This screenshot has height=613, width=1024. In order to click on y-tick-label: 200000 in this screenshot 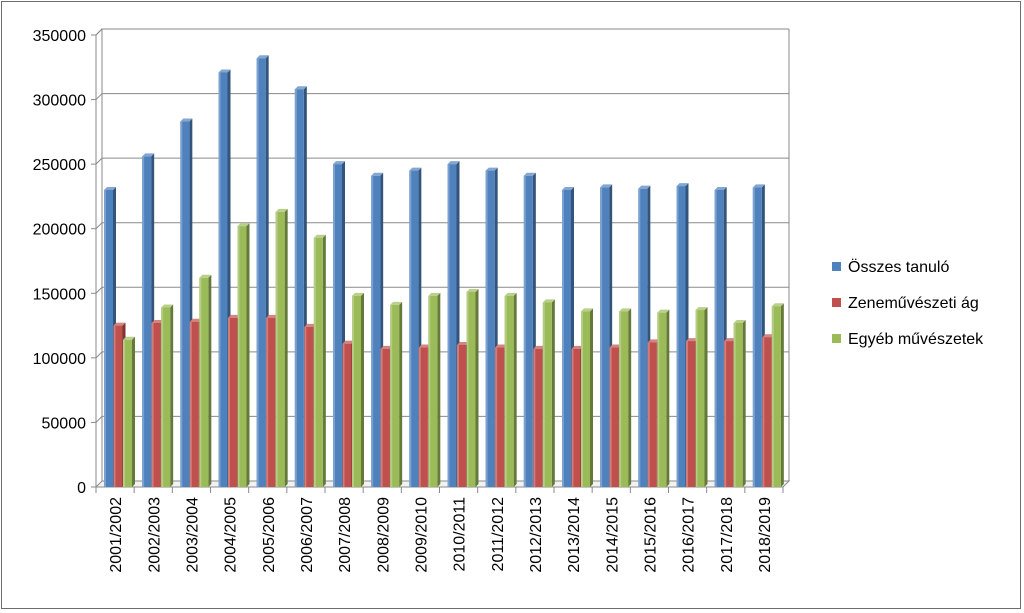, I will do `click(59, 230)`.